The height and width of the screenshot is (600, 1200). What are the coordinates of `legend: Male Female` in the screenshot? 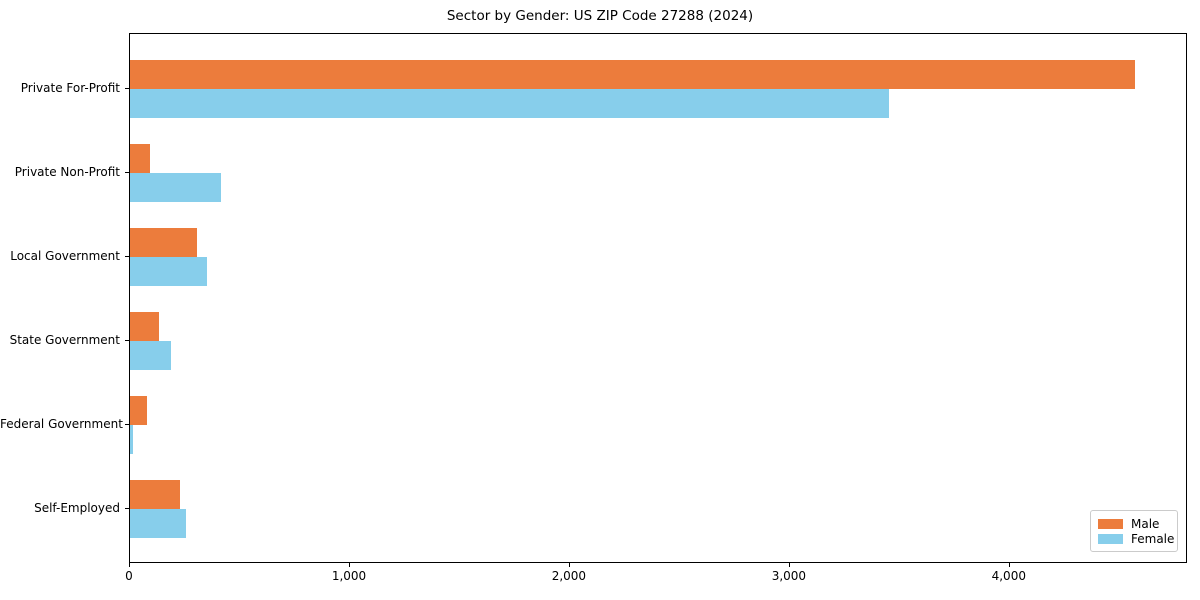 It's located at (1134, 531).